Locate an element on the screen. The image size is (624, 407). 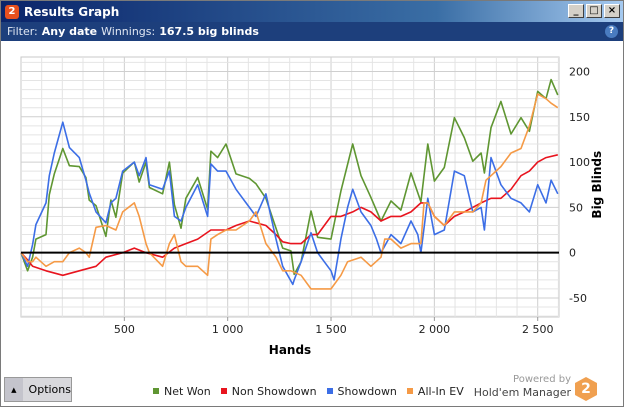
winnings-label: Winnings: is located at coordinates (128, 31).